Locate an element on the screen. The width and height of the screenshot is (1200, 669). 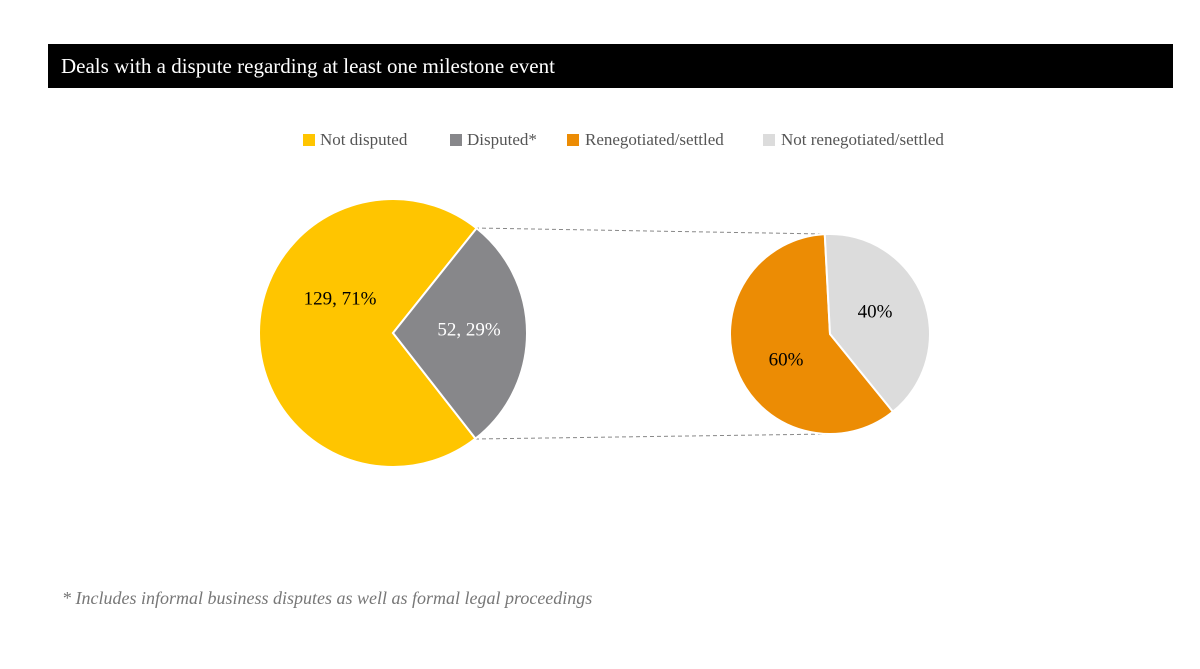
data-label: 129, 71% is located at coordinates (340, 298).